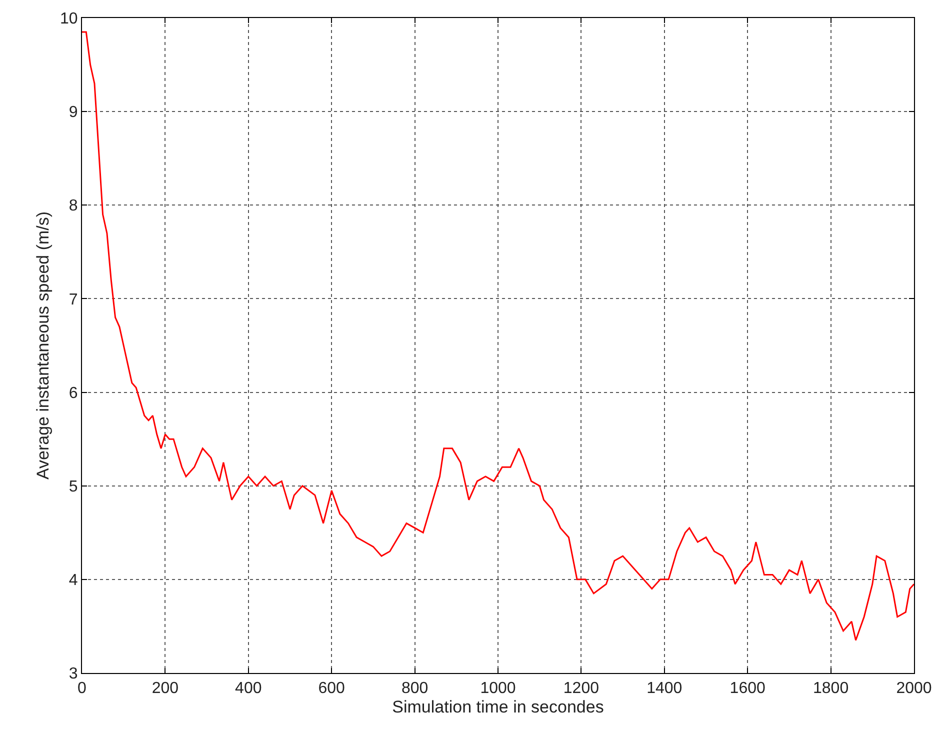 This screenshot has height=740, width=943. What do you see at coordinates (73, 674) in the screenshot?
I see `y-tick-label: 3` at bounding box center [73, 674].